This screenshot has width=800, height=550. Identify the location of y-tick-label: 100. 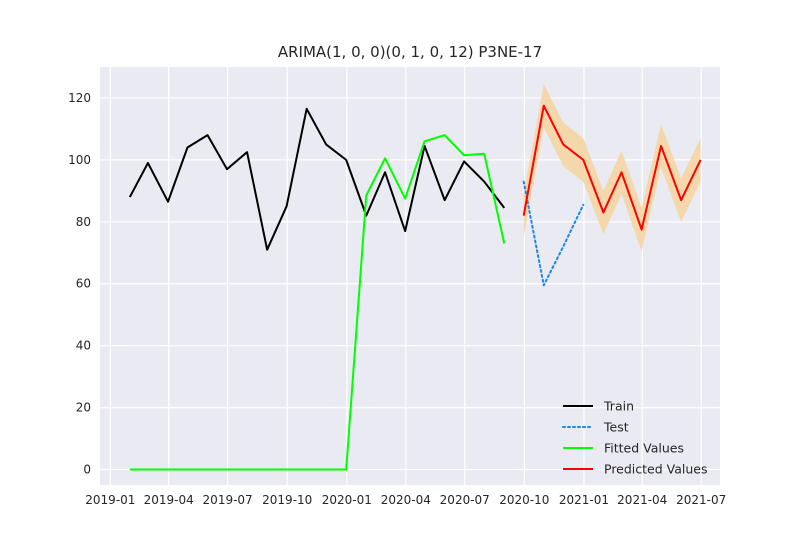
(79, 160).